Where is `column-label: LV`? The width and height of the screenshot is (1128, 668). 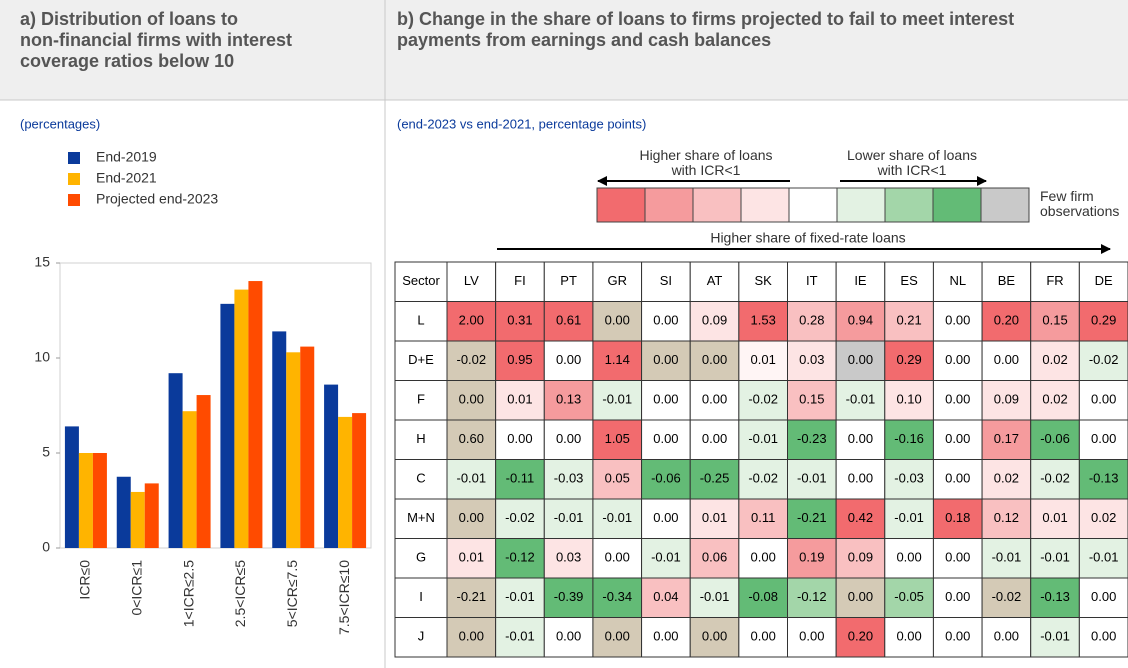
column-label: LV is located at coordinates (471, 280).